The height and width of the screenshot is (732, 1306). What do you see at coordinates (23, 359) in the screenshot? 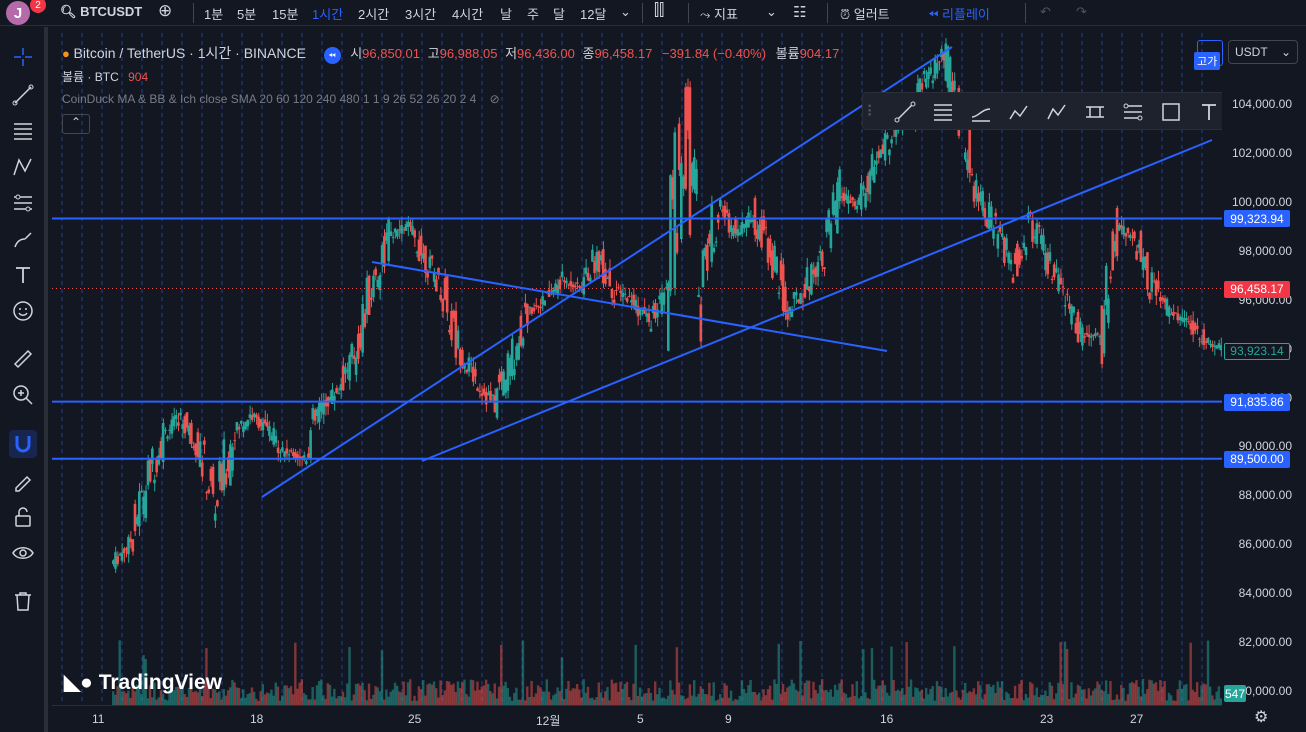
I see `ruler-icon` at bounding box center [23, 359].